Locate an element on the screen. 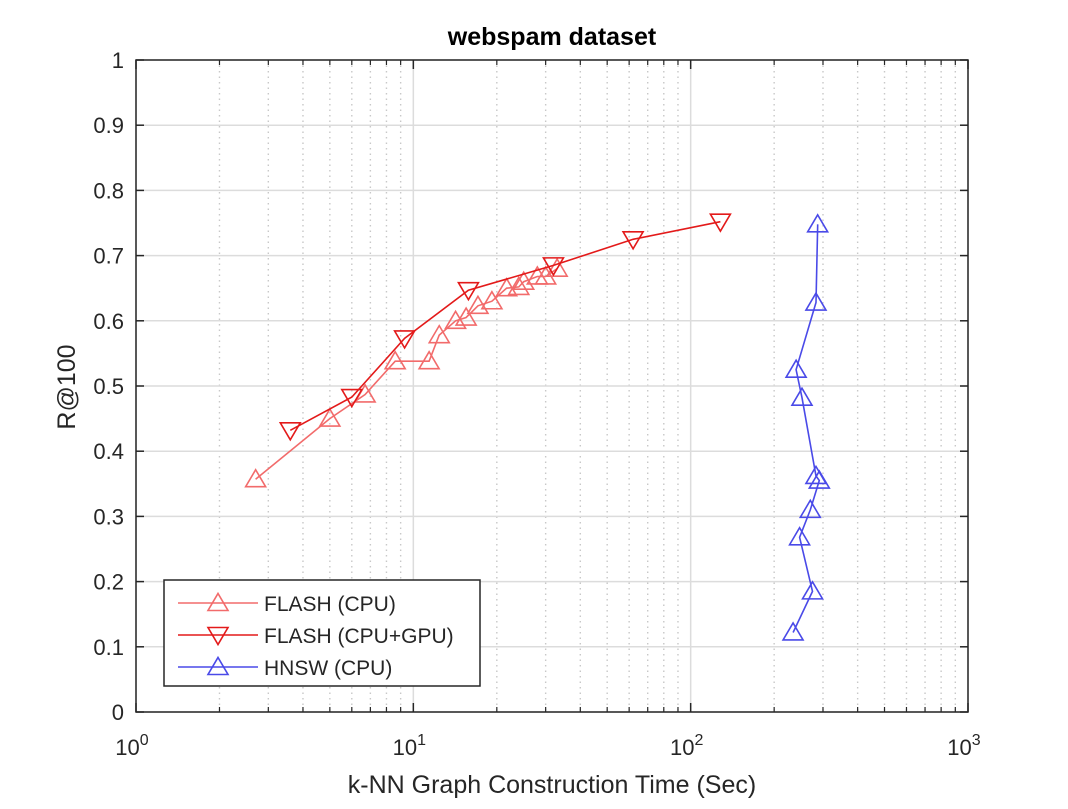 This screenshot has height=809, width=1068. y-tick-label: 0.5 is located at coordinates (108, 386).